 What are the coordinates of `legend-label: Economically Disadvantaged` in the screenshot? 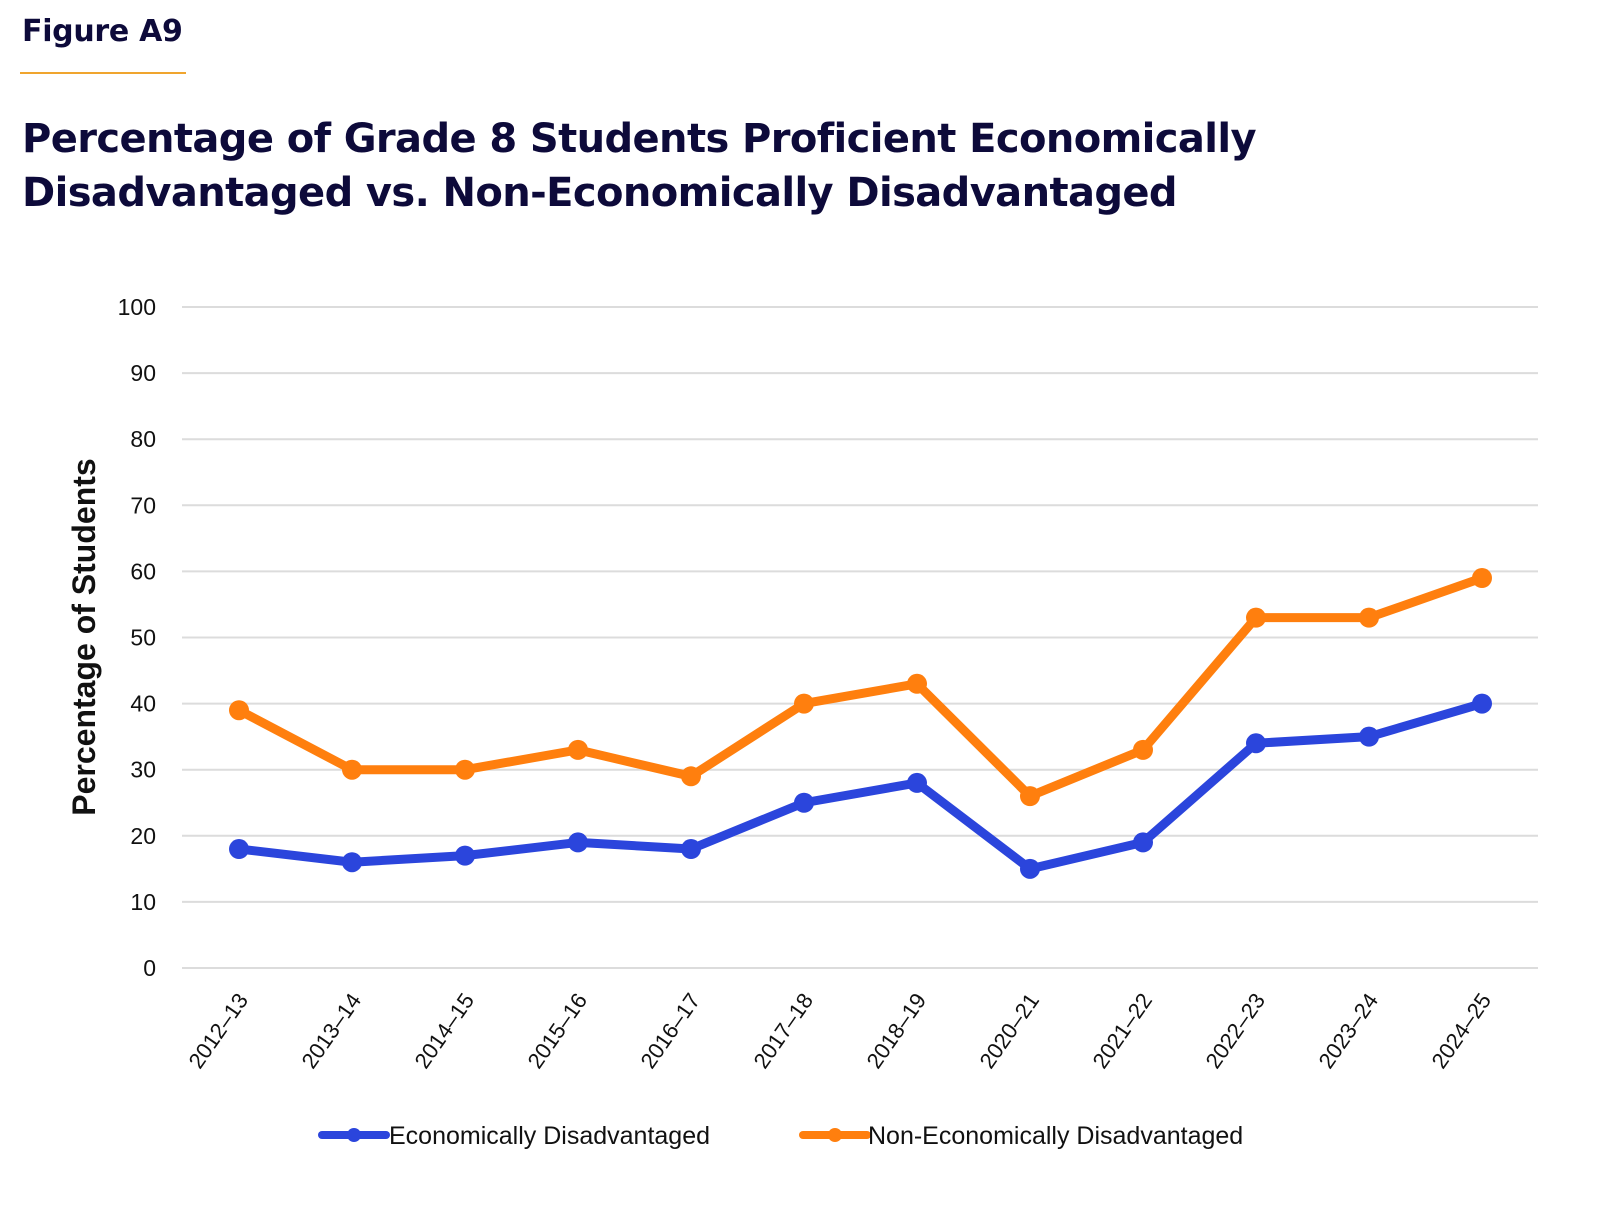 It's located at (549, 1136).